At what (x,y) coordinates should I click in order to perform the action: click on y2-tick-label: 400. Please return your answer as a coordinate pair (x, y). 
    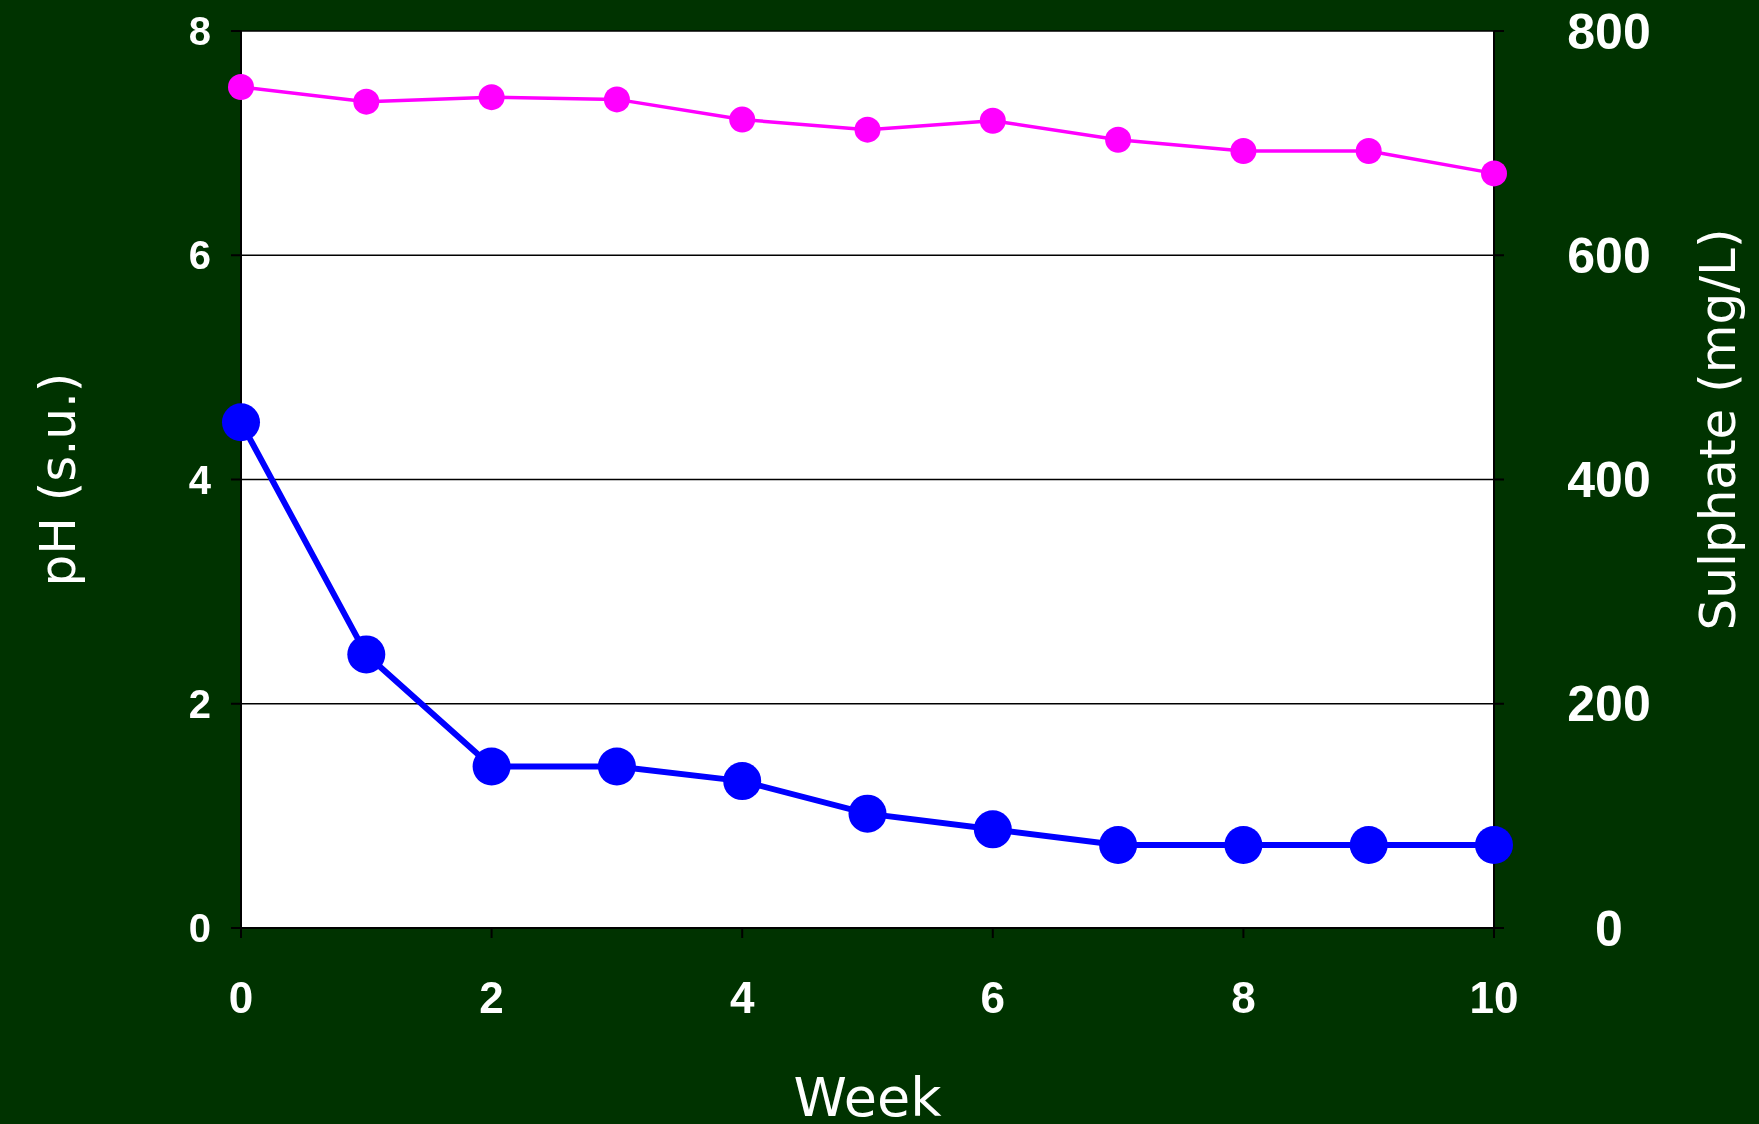
    Looking at the image, I should click on (1609, 480).